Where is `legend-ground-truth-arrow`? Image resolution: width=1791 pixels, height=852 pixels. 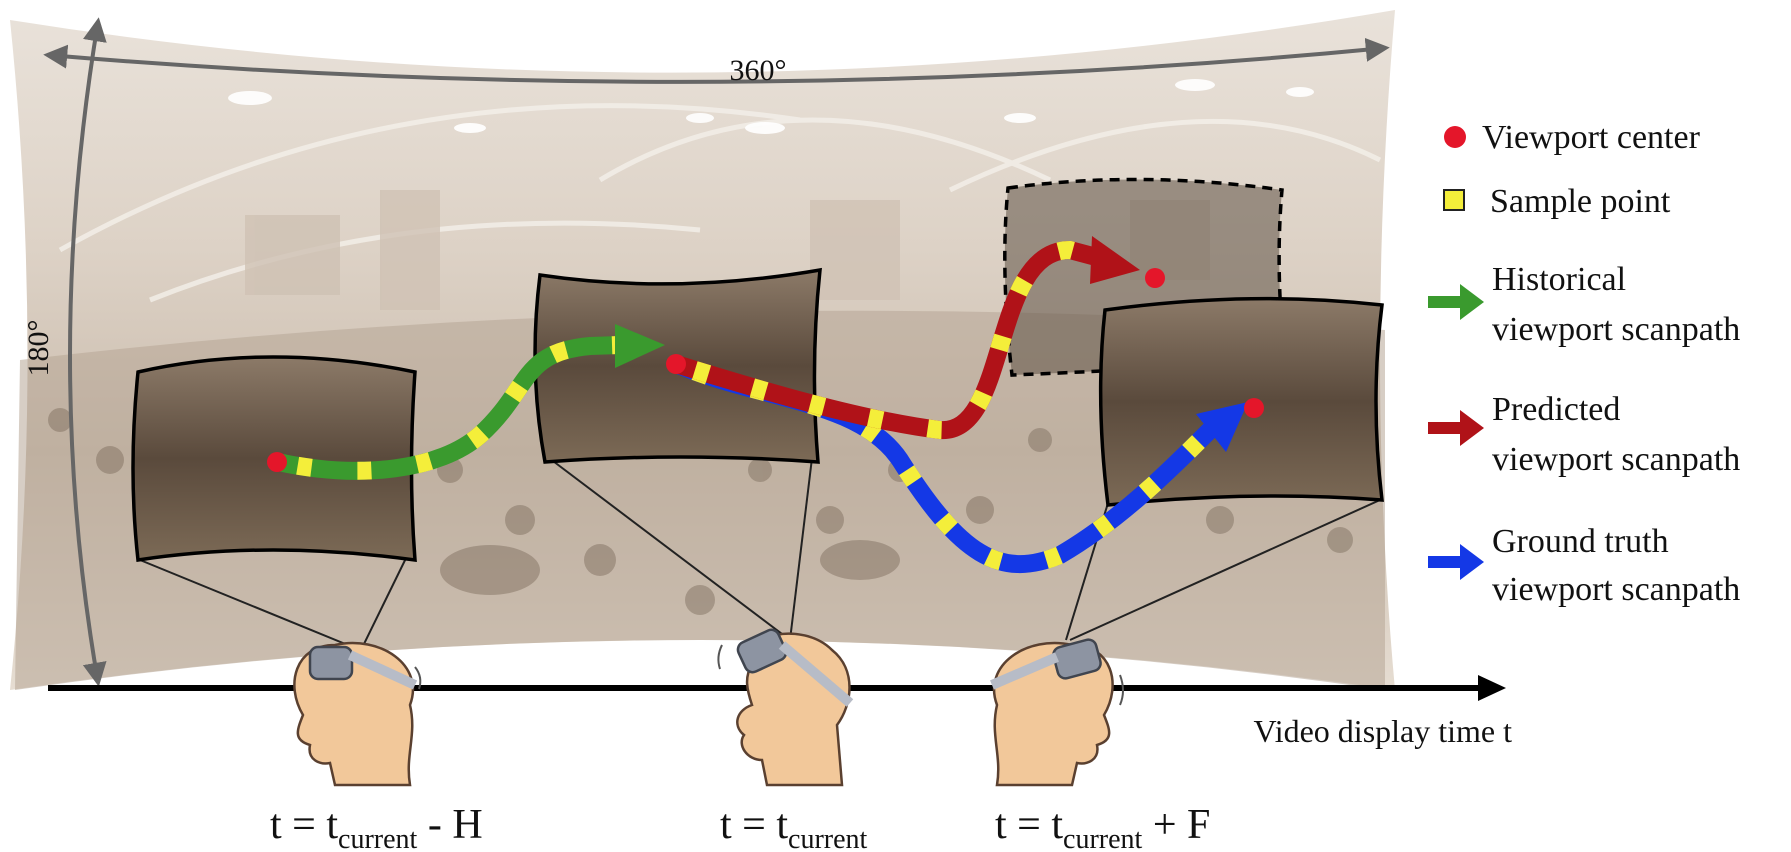
legend-ground-truth-arrow is located at coordinates (1456, 562).